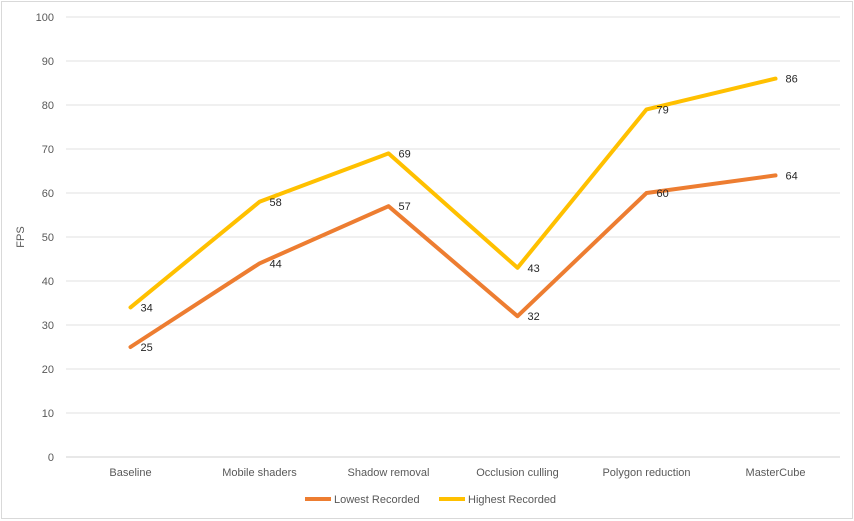 The width and height of the screenshot is (854, 521). What do you see at coordinates (48, 150) in the screenshot?
I see `y-tick-label: 70` at bounding box center [48, 150].